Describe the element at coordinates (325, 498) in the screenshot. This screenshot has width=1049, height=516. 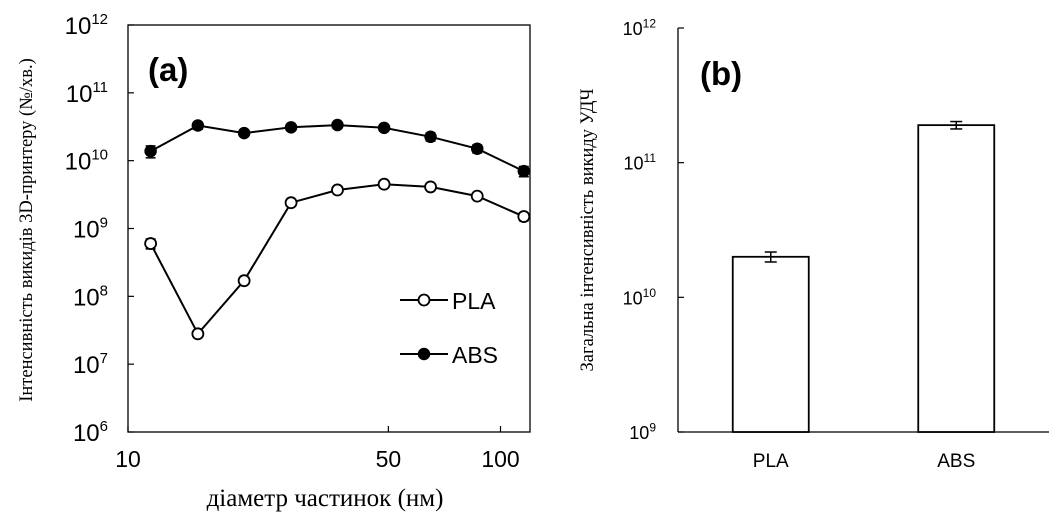
I see `panel-a-x-axis-title: діаметр частинок (нм)` at that location.